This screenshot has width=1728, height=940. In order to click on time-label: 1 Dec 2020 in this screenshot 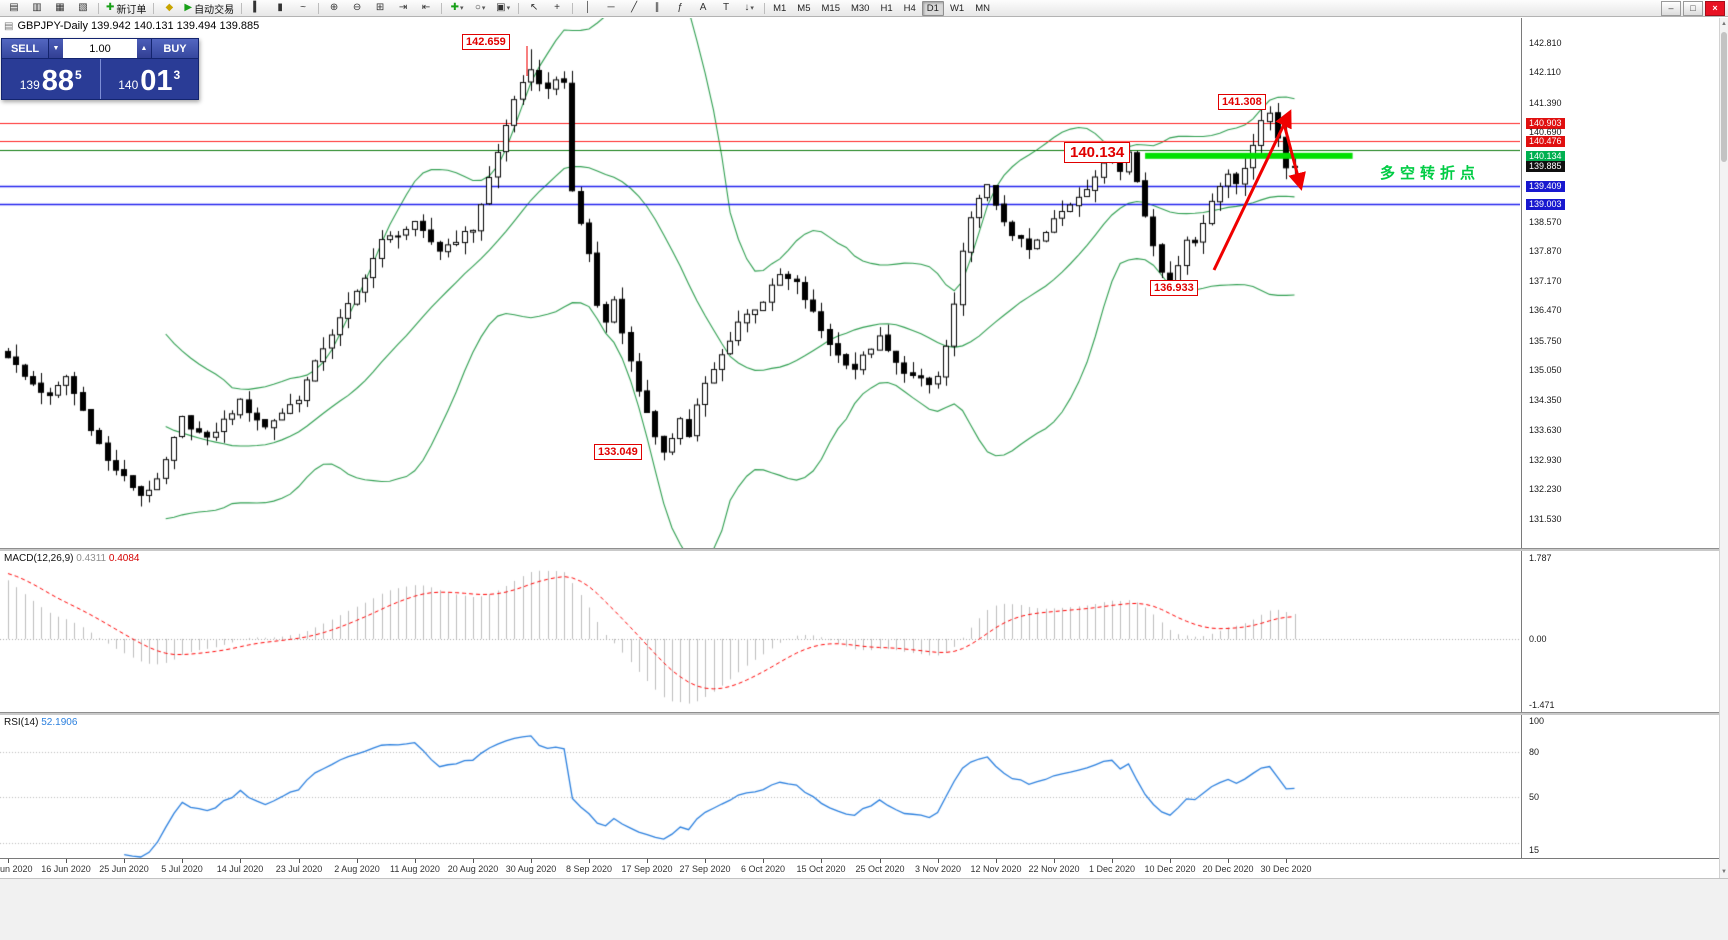, I will do `click(1112, 869)`.